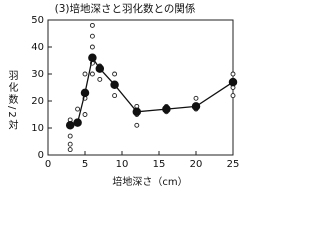  Describe the element at coordinates (41, 155) in the screenshot. I see `y-tick-label: 0` at that location.